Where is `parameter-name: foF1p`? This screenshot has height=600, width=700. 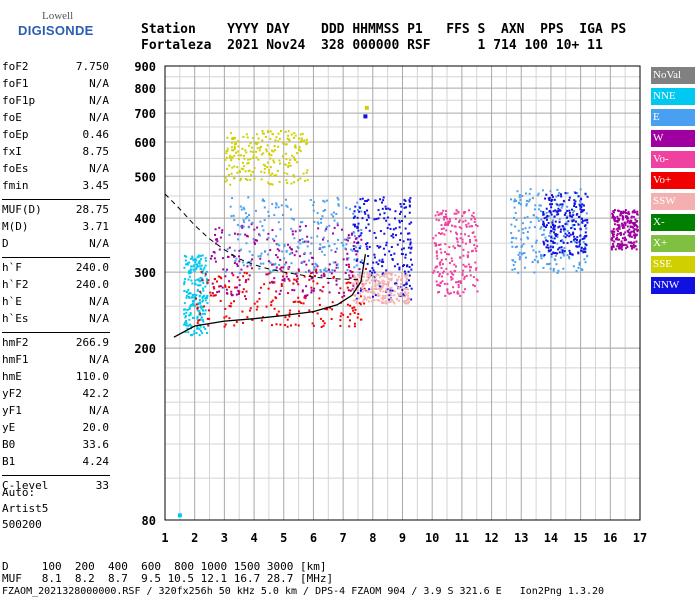
parameter-name: foF1p is located at coordinates (19, 100).